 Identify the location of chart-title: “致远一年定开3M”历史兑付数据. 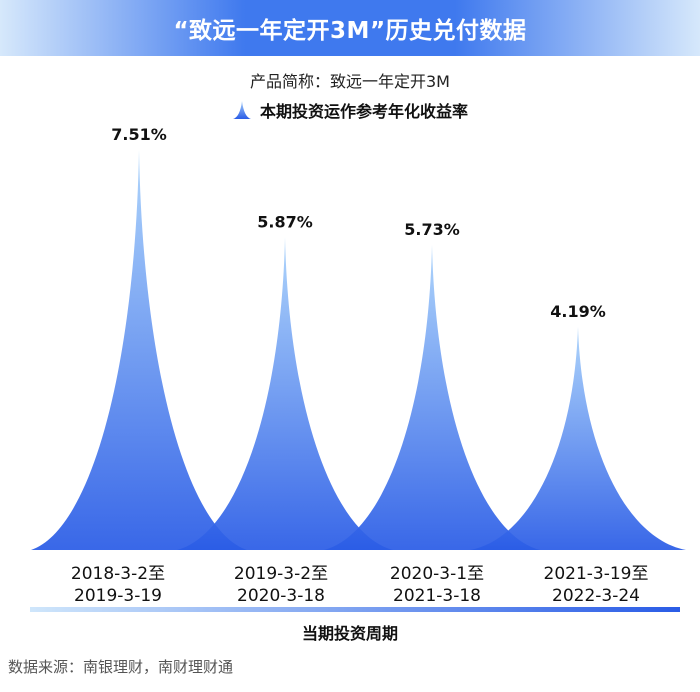
(350, 31).